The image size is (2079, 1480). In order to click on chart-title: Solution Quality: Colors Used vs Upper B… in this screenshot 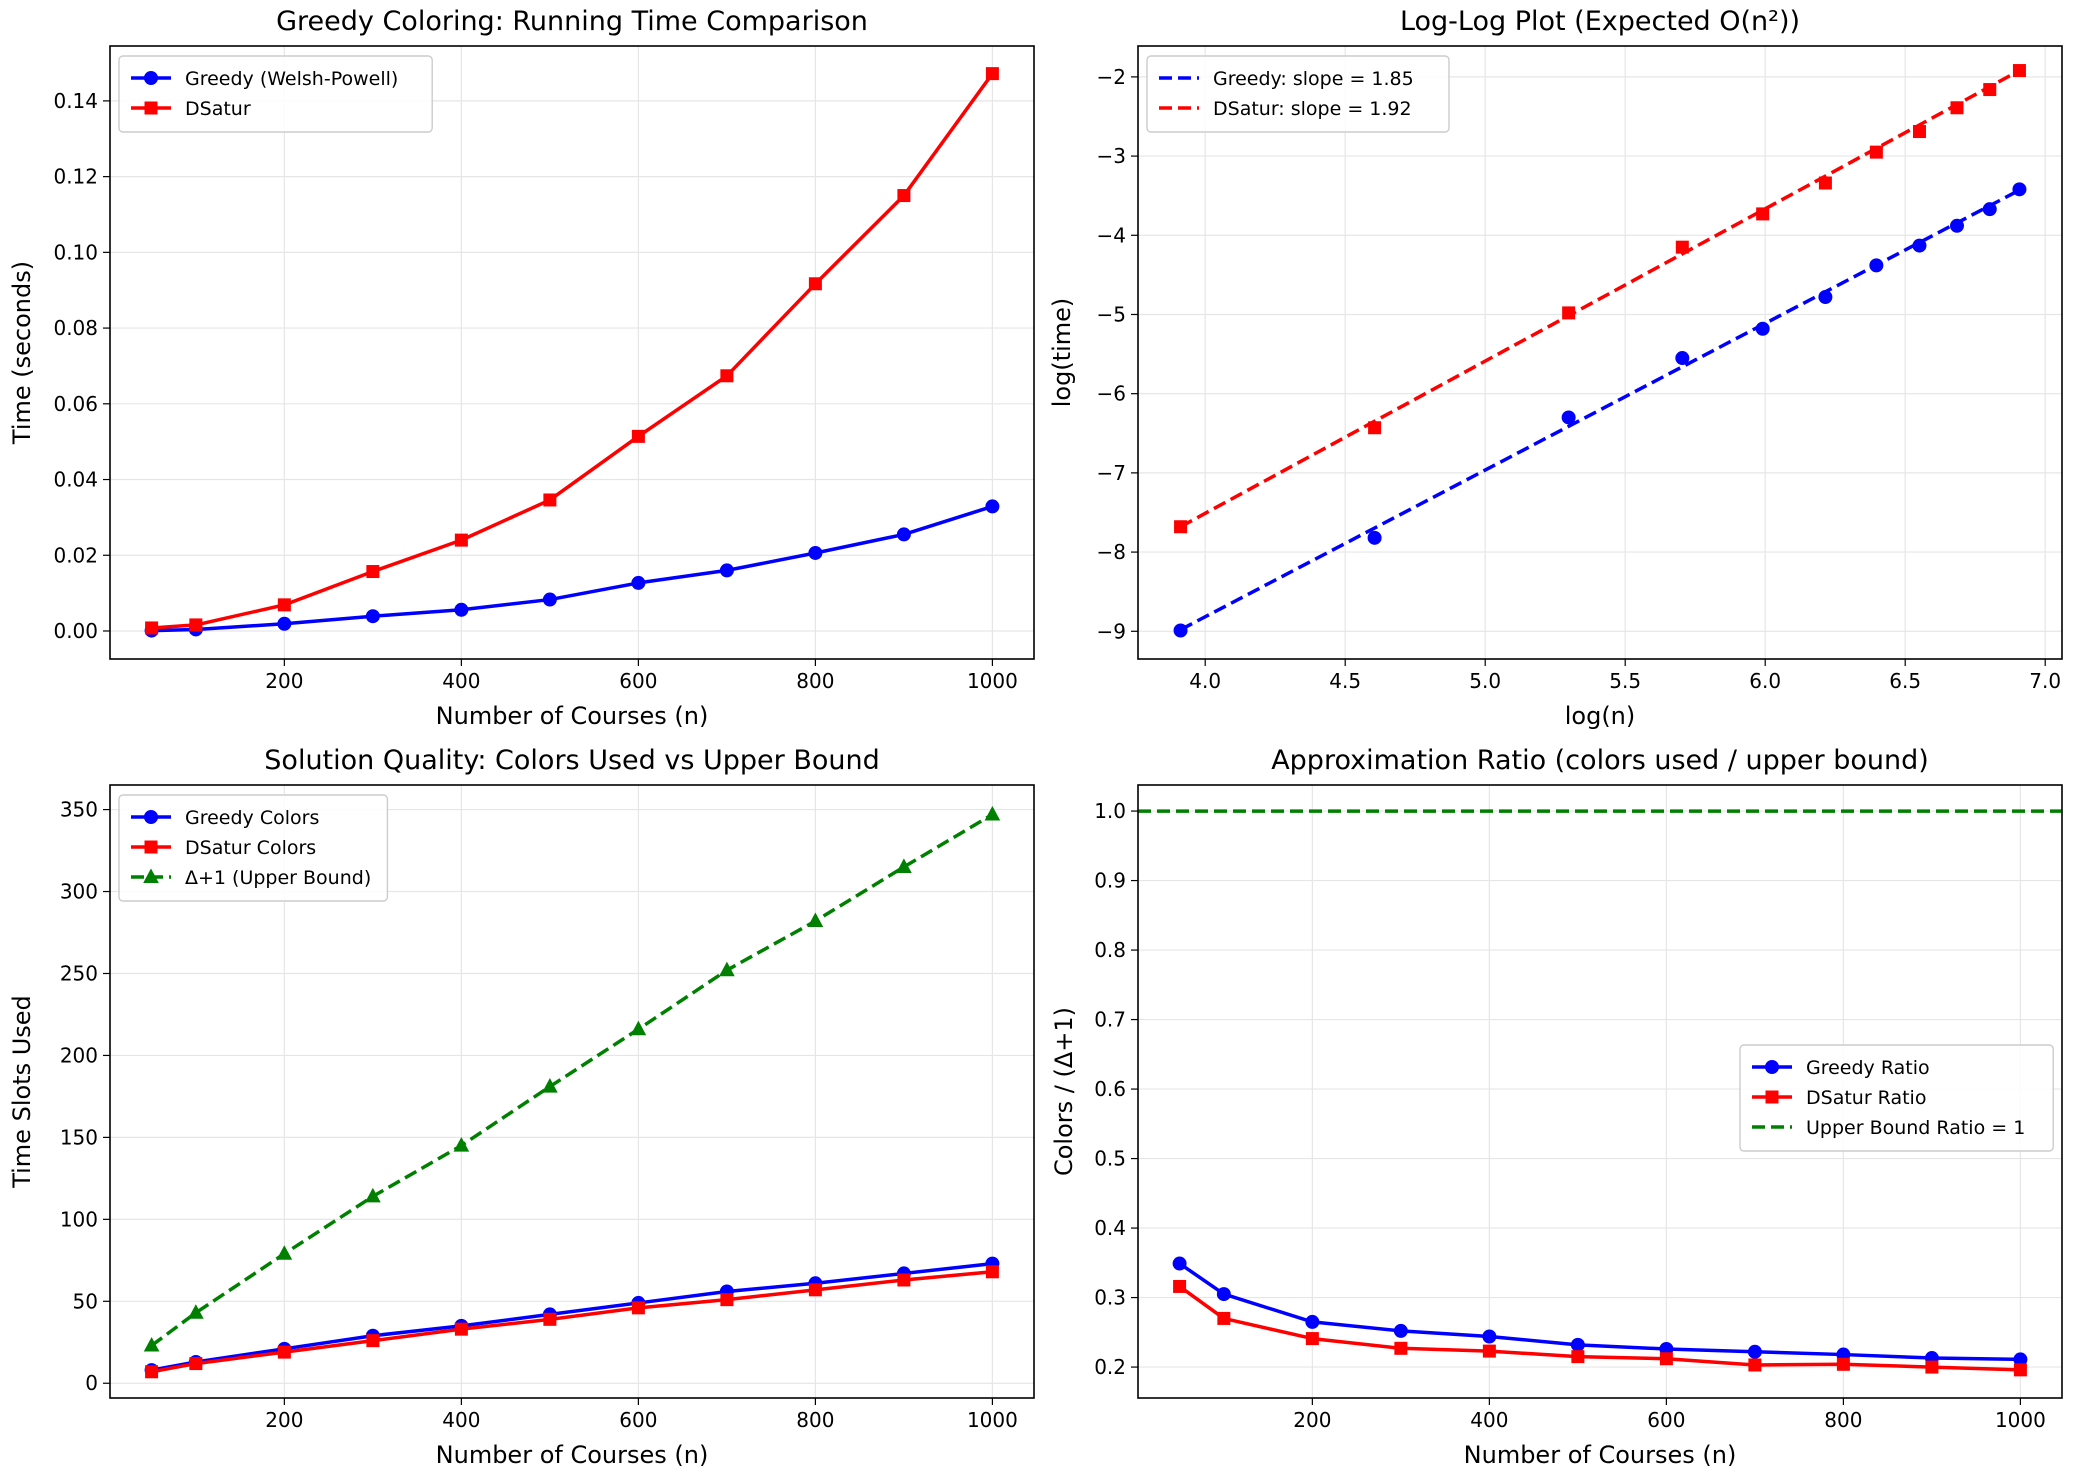, I will do `click(571, 760)`.